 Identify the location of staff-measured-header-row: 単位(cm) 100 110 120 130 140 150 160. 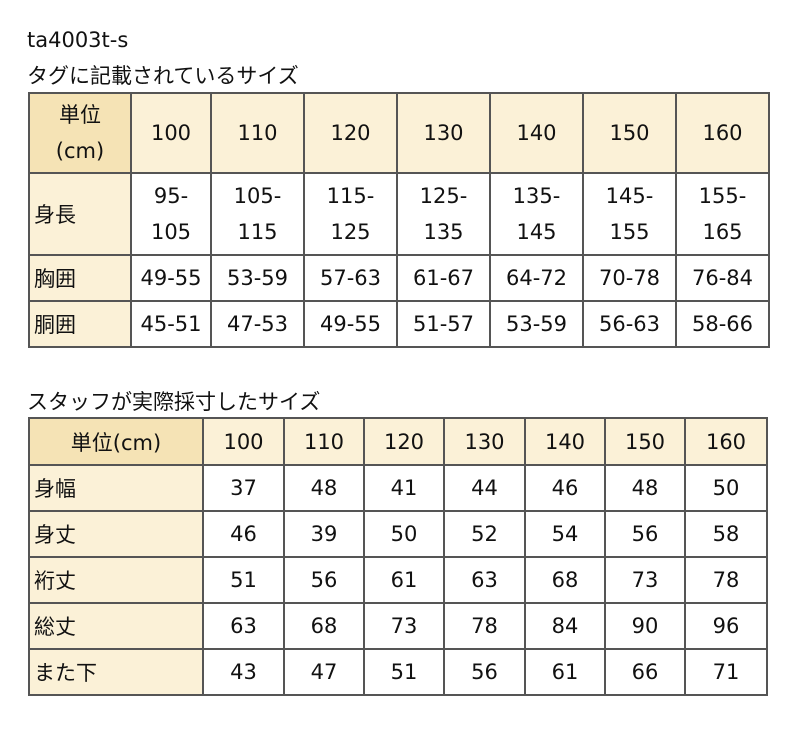
(398, 441).